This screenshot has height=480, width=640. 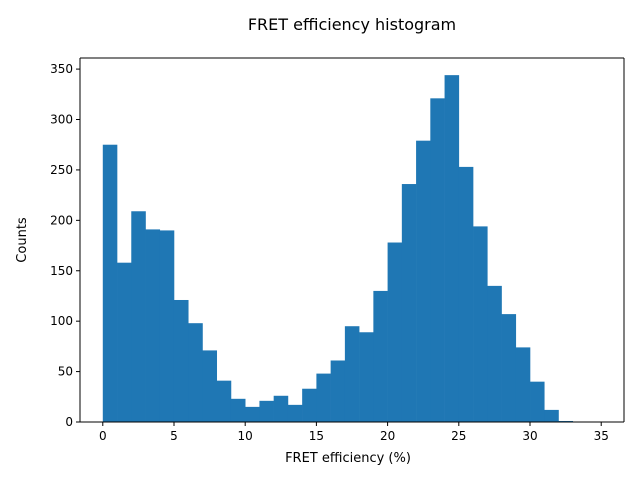 I want to click on y-tick-label: 150, so click(x=61, y=271).